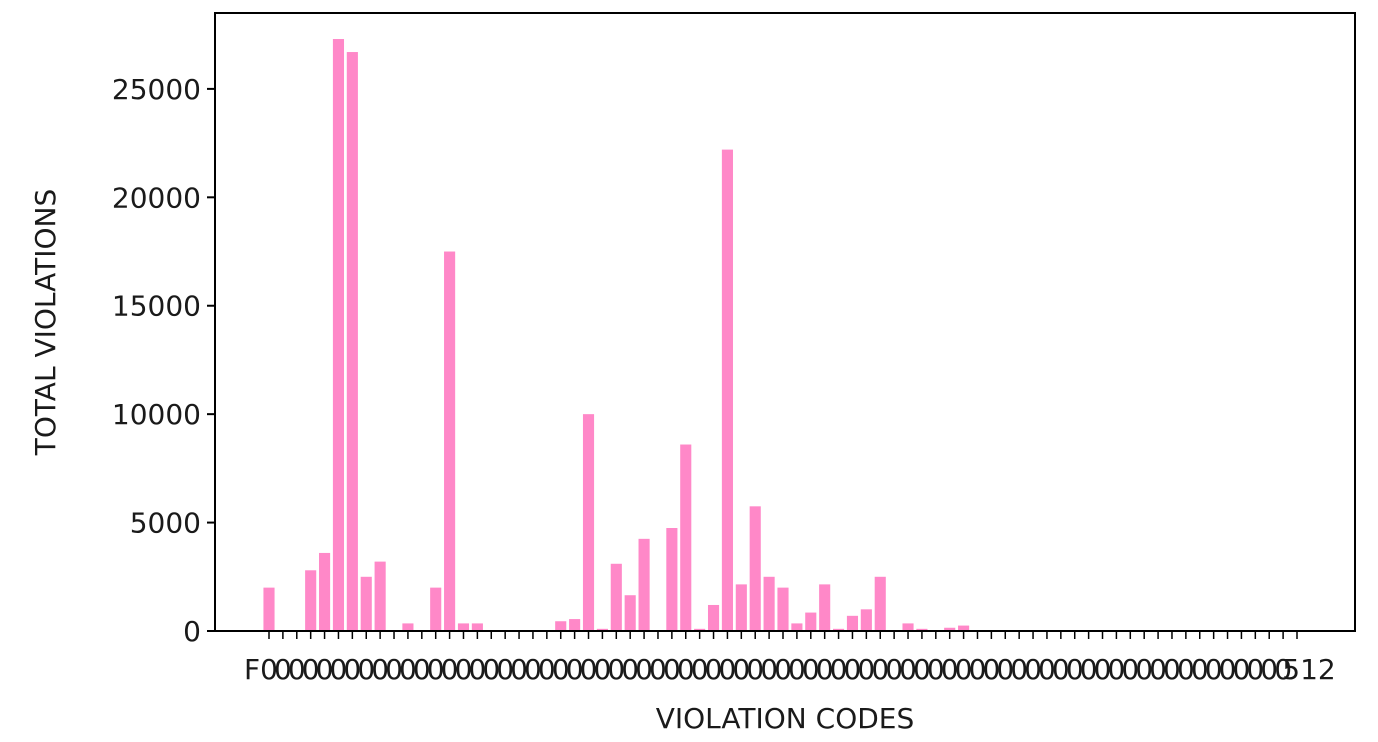 The width and height of the screenshot is (1378, 742). I want to click on y-tick-label: 20000, so click(156, 197).